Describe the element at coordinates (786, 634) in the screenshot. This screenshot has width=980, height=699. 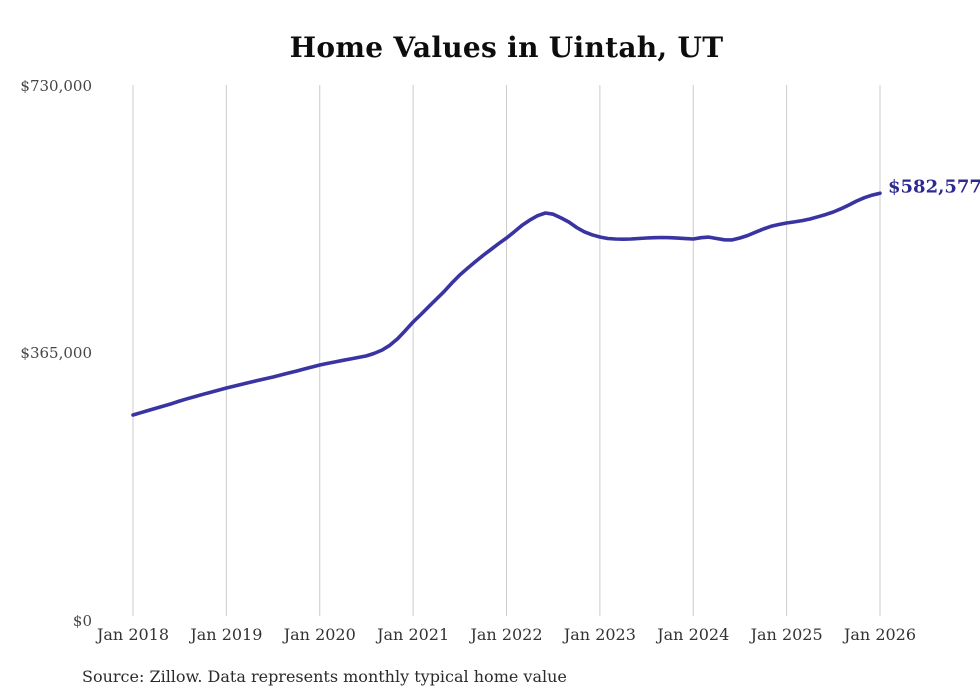
I see `x-axis-tick: Jan 2025` at that location.